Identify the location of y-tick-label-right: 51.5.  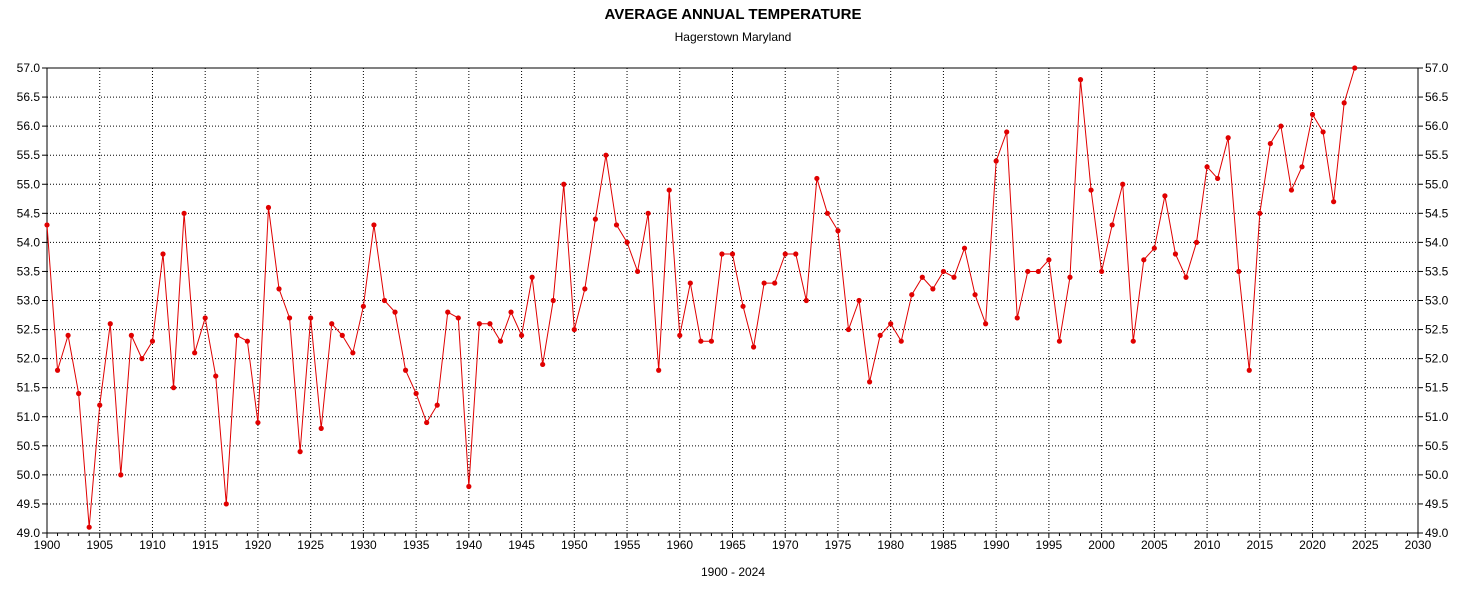
(1437, 388).